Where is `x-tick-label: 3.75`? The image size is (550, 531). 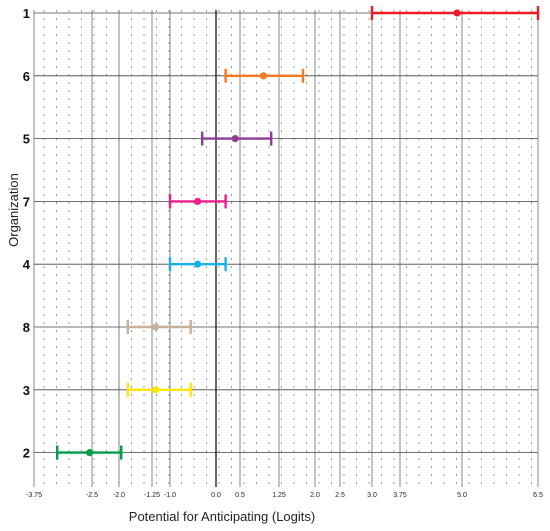
x-tick-label: 3.75 is located at coordinates (400, 495).